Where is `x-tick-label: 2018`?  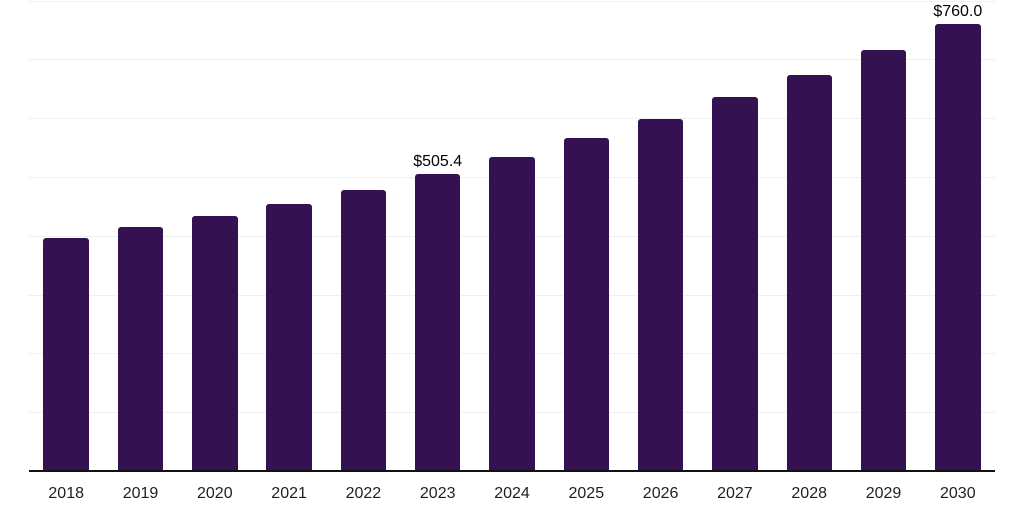 x-tick-label: 2018 is located at coordinates (66, 493).